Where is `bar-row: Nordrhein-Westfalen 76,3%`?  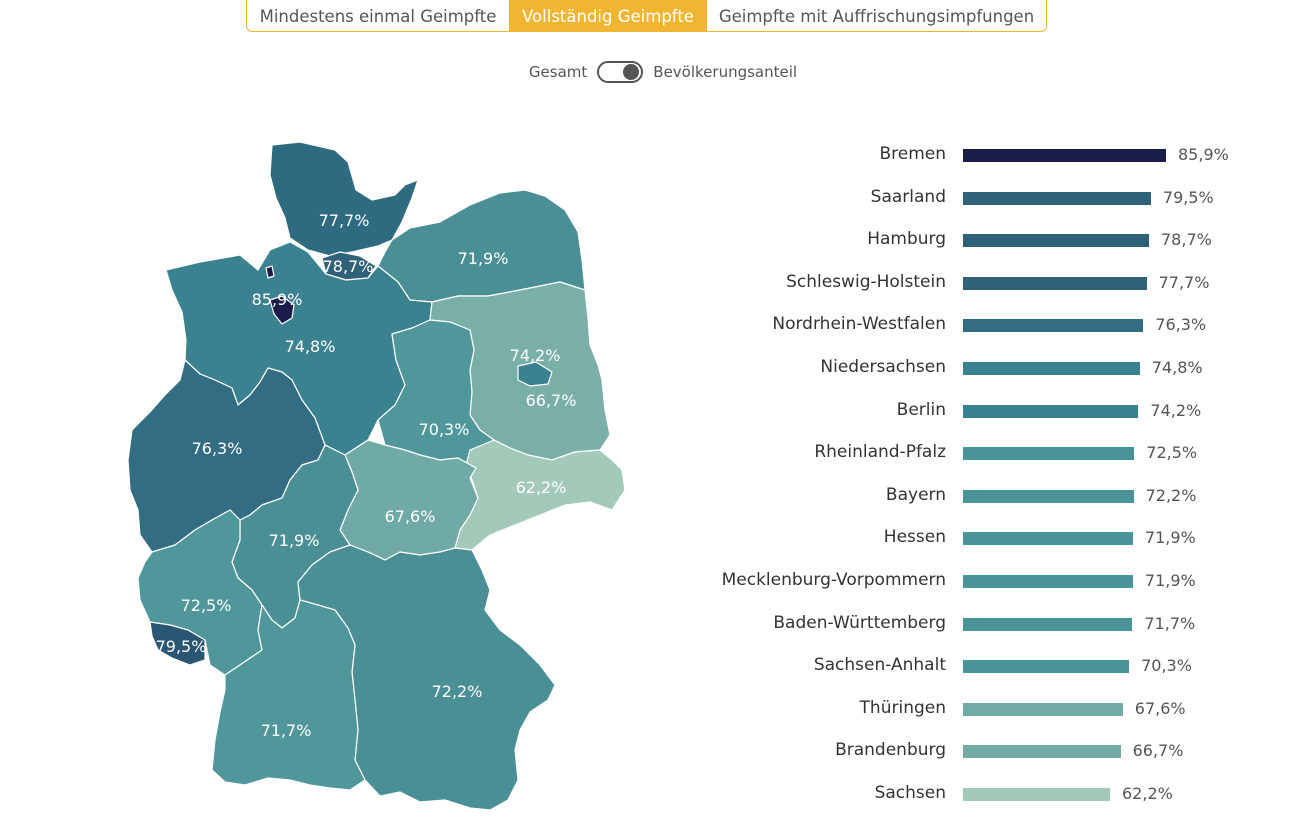 bar-row: Nordrhein-Westfalen 76,3% is located at coordinates (649, 324).